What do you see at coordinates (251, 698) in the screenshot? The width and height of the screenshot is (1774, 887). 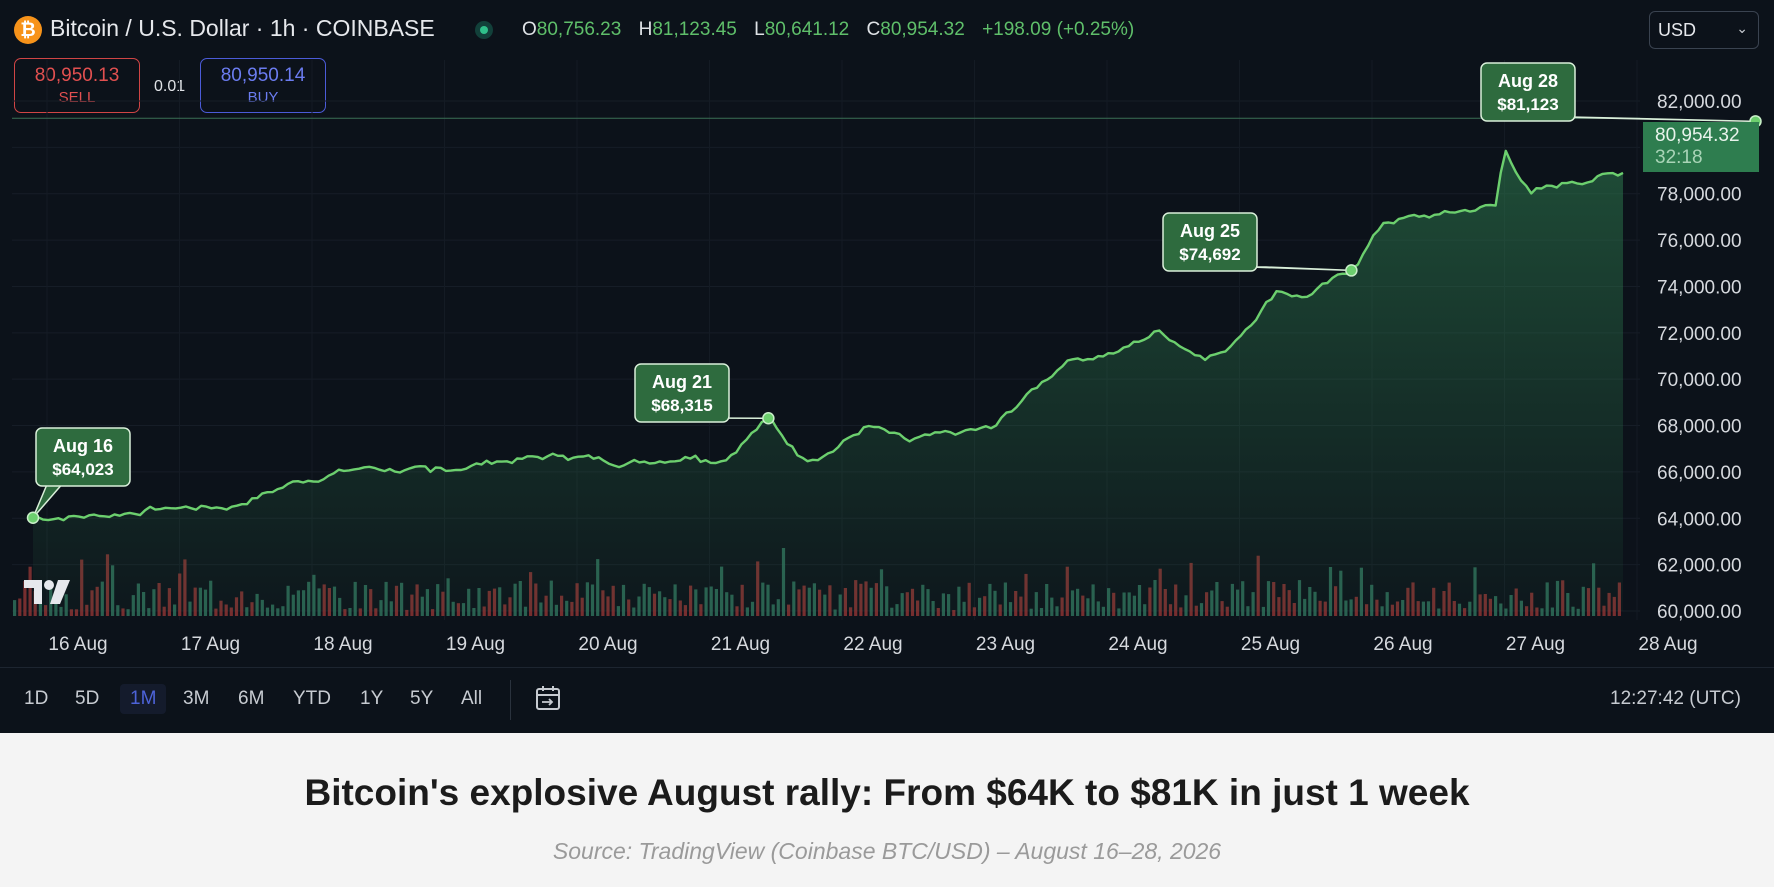 I see `range-button-6m: 6M` at bounding box center [251, 698].